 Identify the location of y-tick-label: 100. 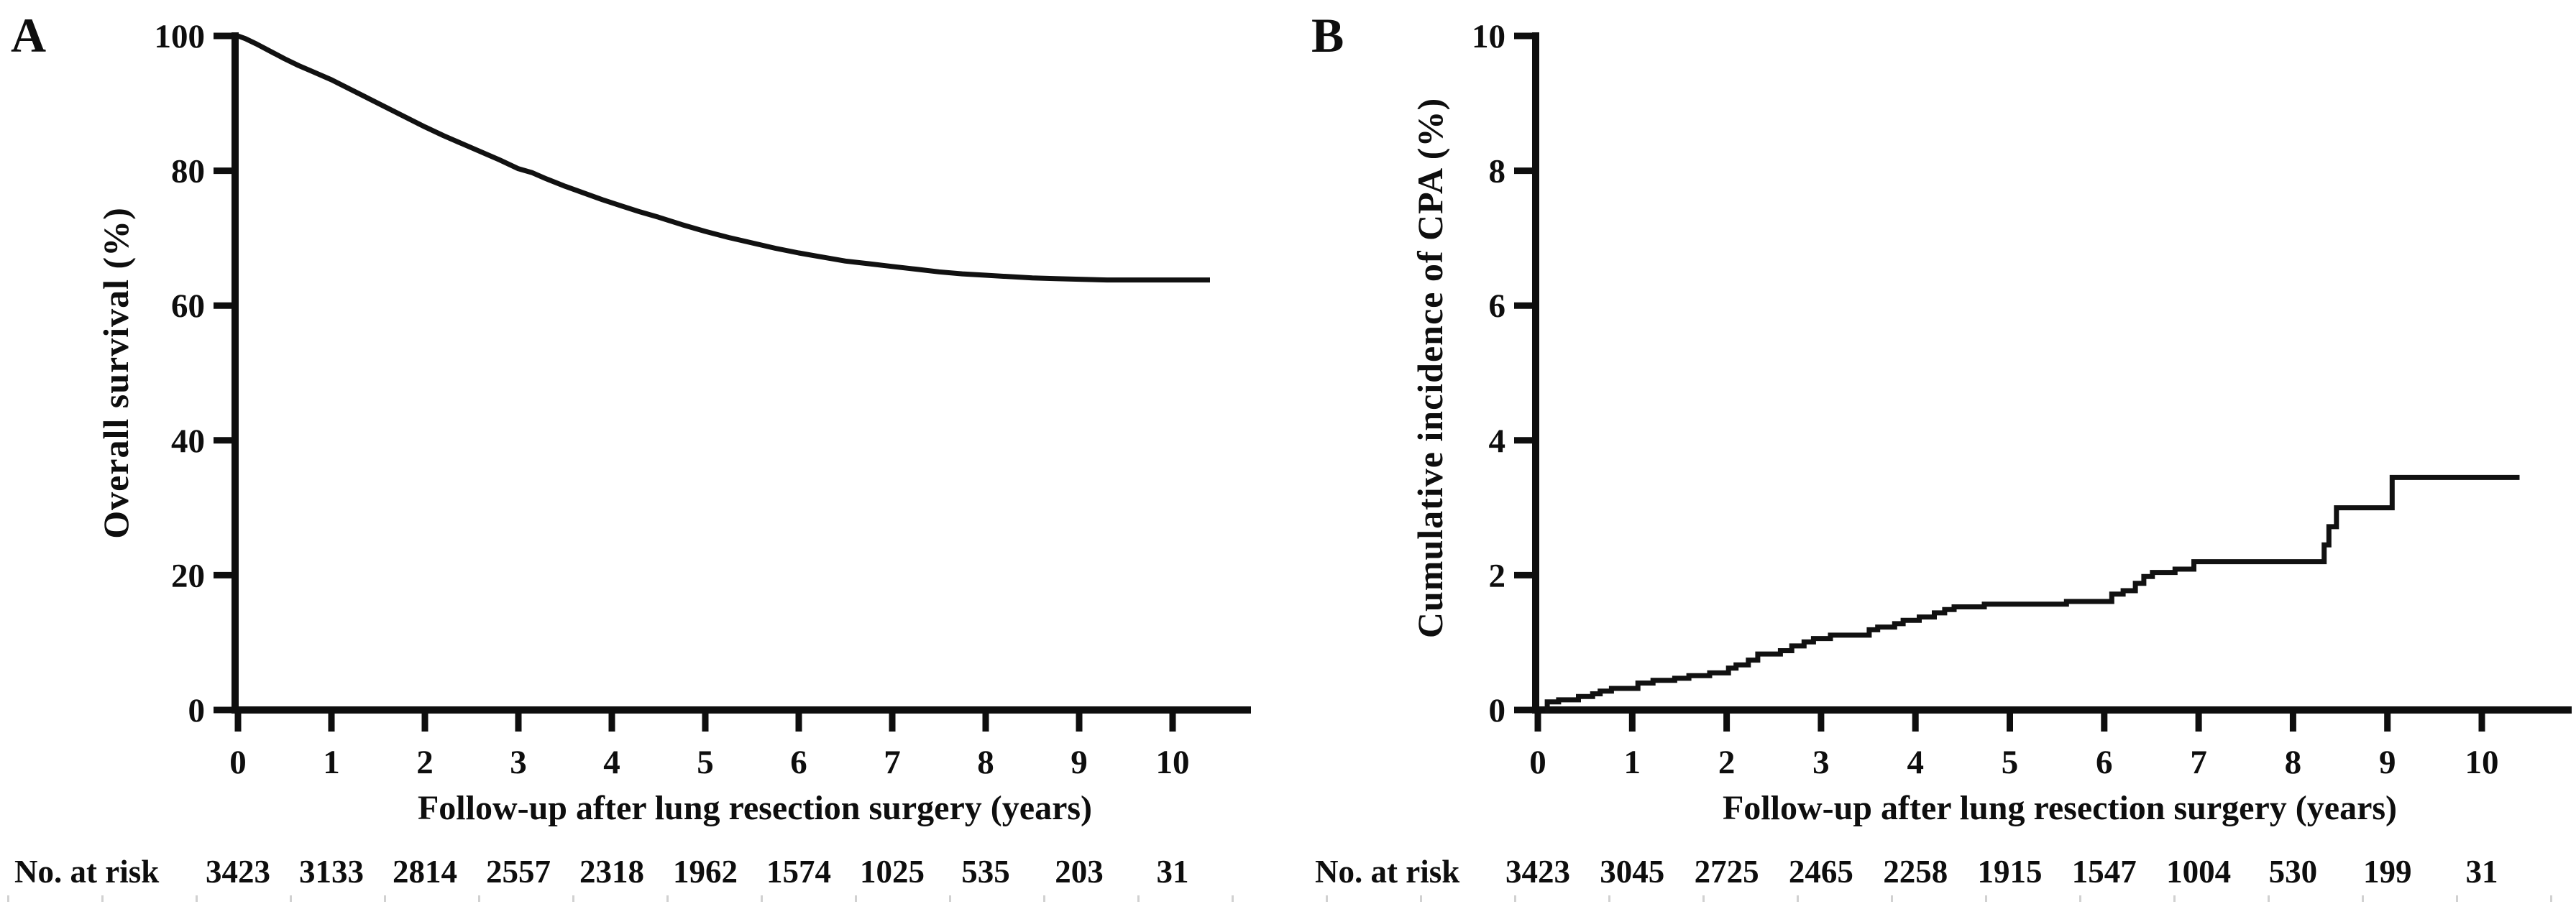
(180, 36).